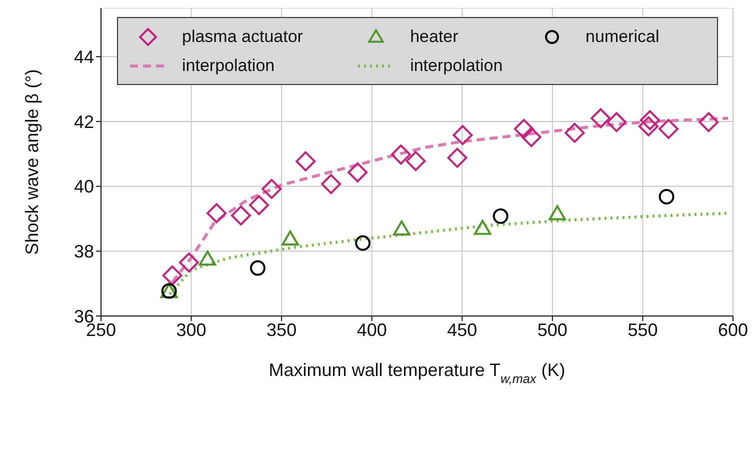  What do you see at coordinates (623, 37) in the screenshot?
I see `legend-label: numerical` at bounding box center [623, 37].